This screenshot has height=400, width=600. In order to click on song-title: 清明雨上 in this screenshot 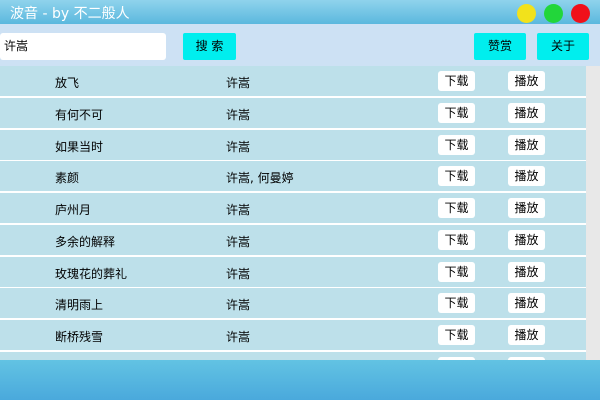, I will do `click(79, 305)`.